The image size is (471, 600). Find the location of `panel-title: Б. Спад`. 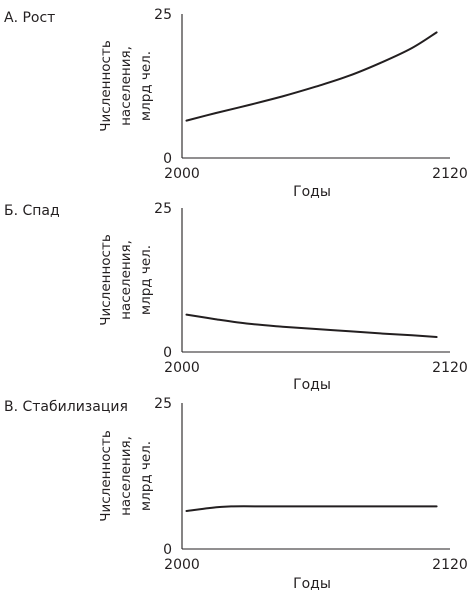

panel-title: Б. Спад is located at coordinates (32, 211).